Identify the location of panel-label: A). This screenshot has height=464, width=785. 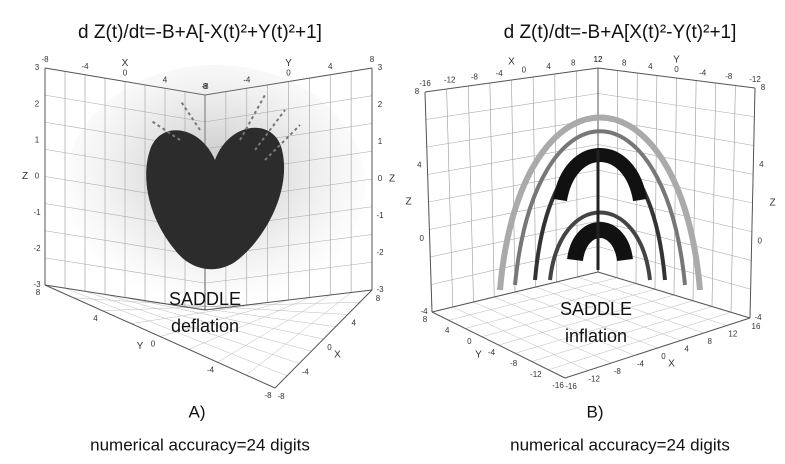
(197, 411).